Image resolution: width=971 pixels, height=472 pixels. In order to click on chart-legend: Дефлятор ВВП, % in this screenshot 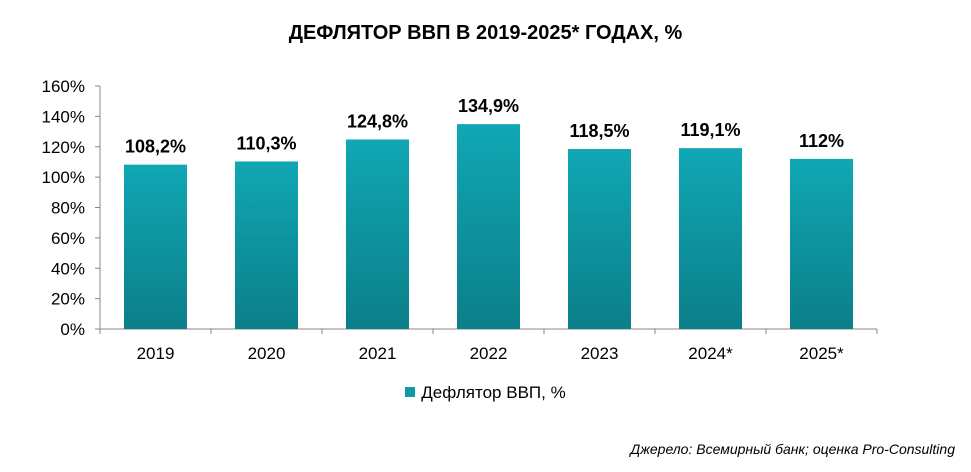, I will do `click(485, 393)`.